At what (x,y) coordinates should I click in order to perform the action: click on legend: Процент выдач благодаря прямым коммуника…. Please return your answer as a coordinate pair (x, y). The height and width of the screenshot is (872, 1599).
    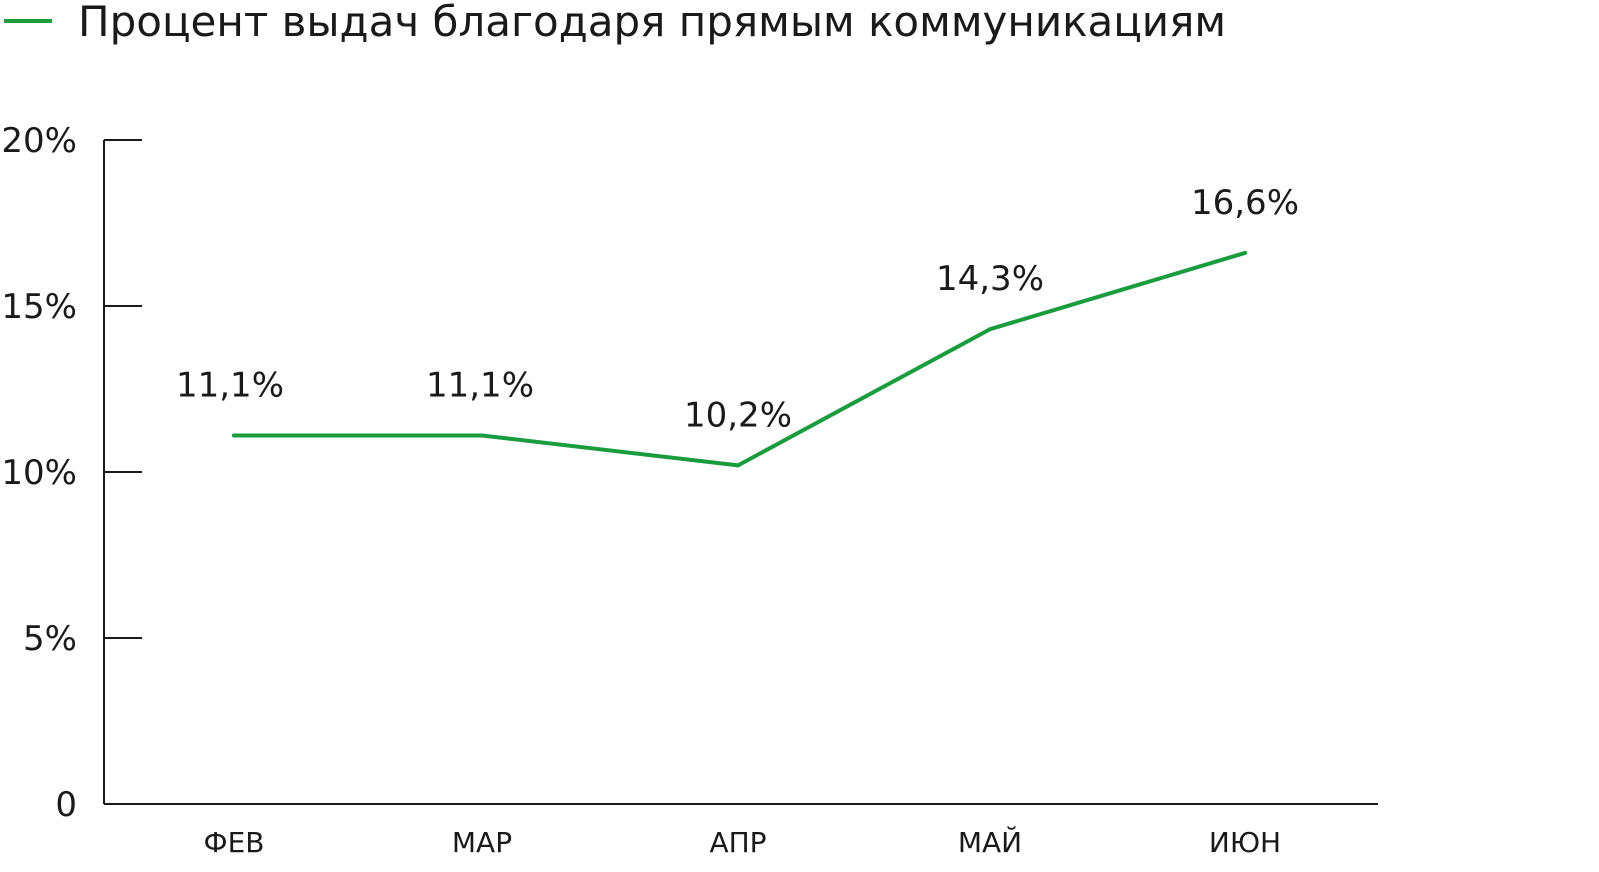
    Looking at the image, I should click on (615, 23).